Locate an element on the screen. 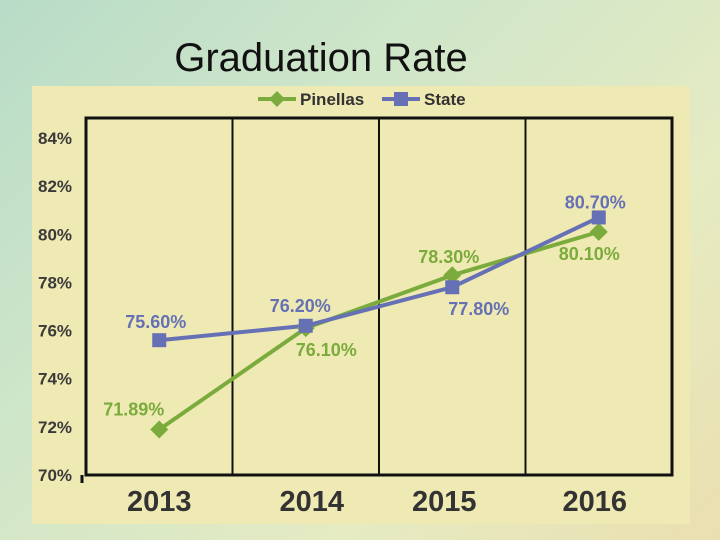 The image size is (720, 540). y-tick-label: 80% is located at coordinates (55, 234).